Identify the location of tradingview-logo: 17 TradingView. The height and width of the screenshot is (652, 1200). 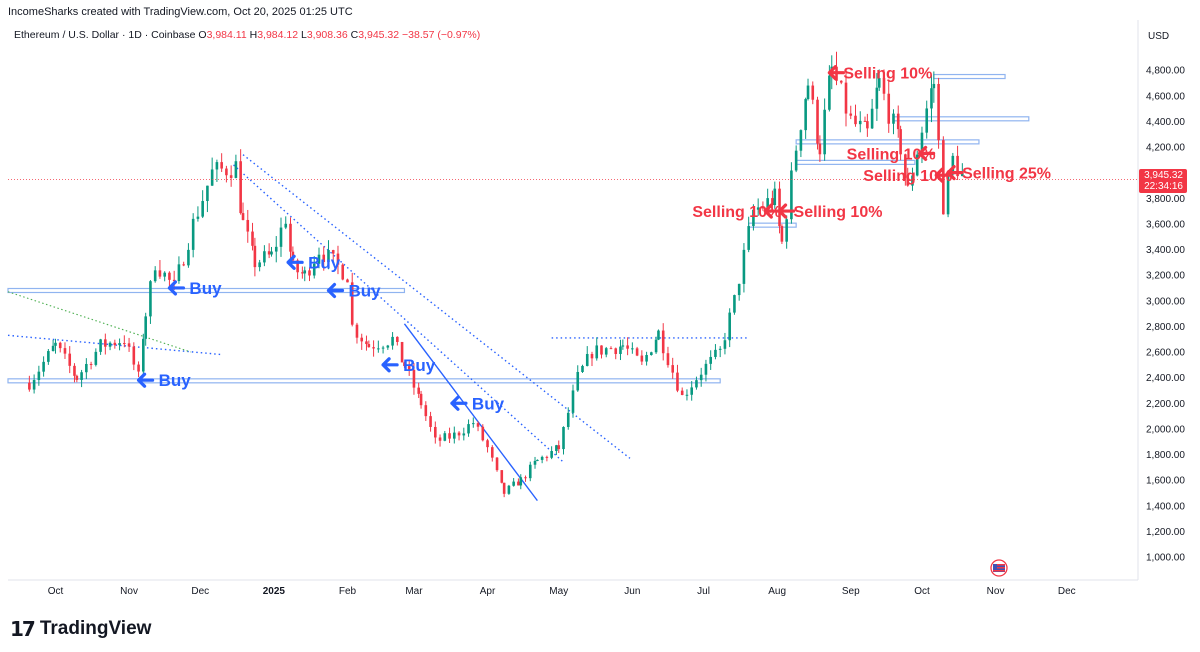
(80, 629).